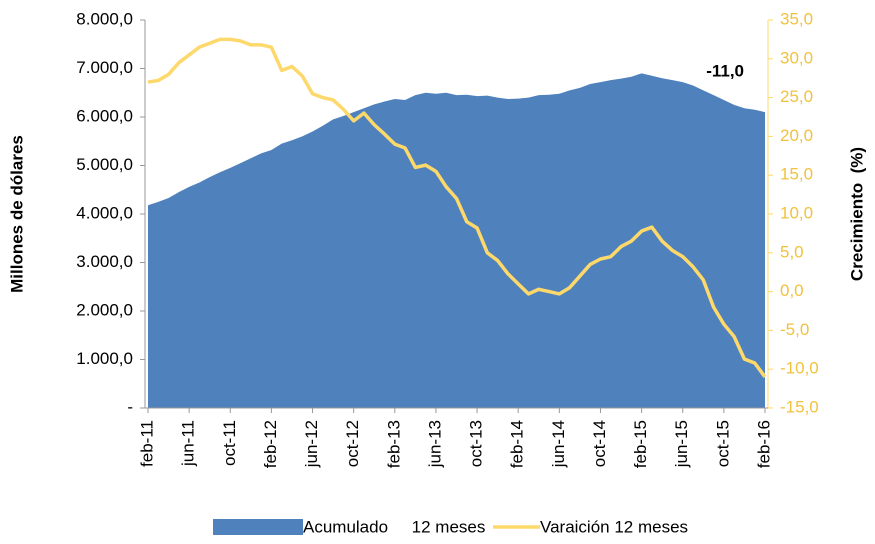 The image size is (875, 544). What do you see at coordinates (270, 444) in the screenshot?
I see `x-tick-label: feb-12` at bounding box center [270, 444].